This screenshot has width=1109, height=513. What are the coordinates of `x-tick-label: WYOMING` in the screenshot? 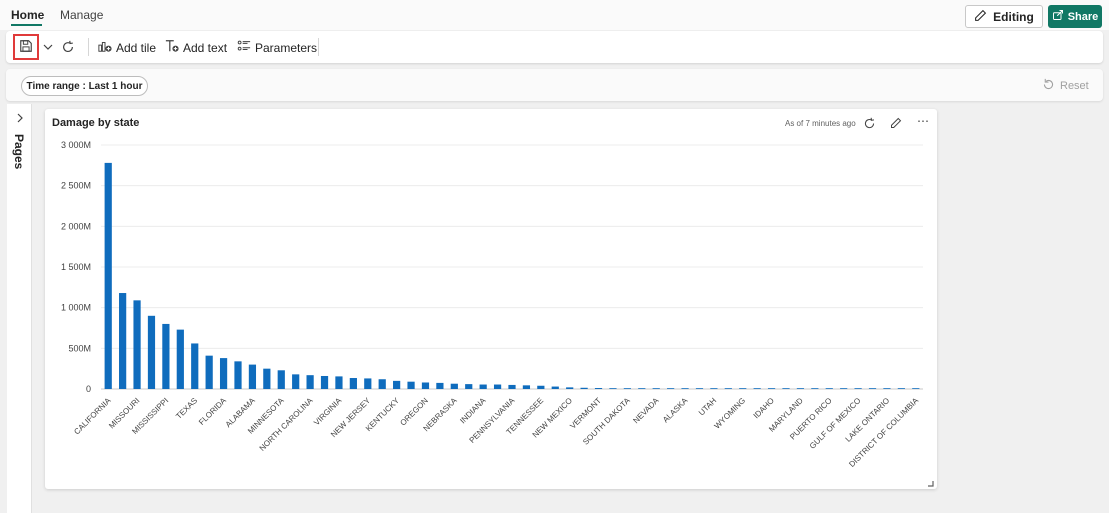 It's located at (730, 413).